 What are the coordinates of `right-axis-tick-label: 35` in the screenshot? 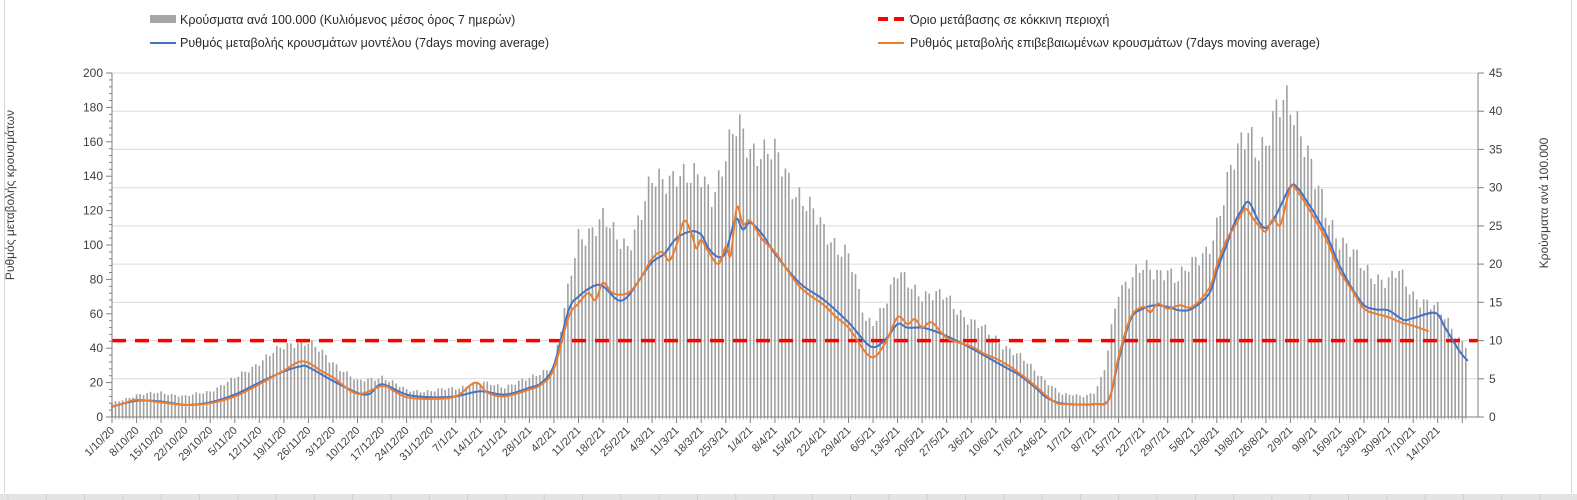 It's located at (1496, 149).